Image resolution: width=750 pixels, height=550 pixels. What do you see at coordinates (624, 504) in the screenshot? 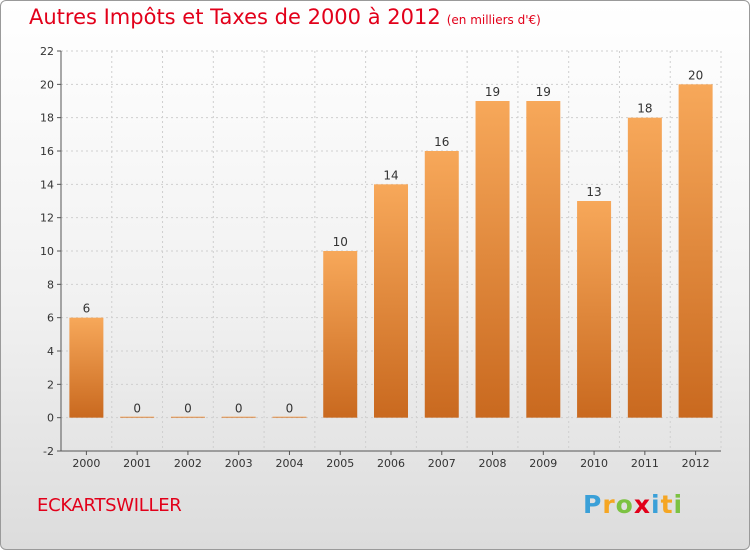
I see `logo-letter: o` at bounding box center [624, 504].